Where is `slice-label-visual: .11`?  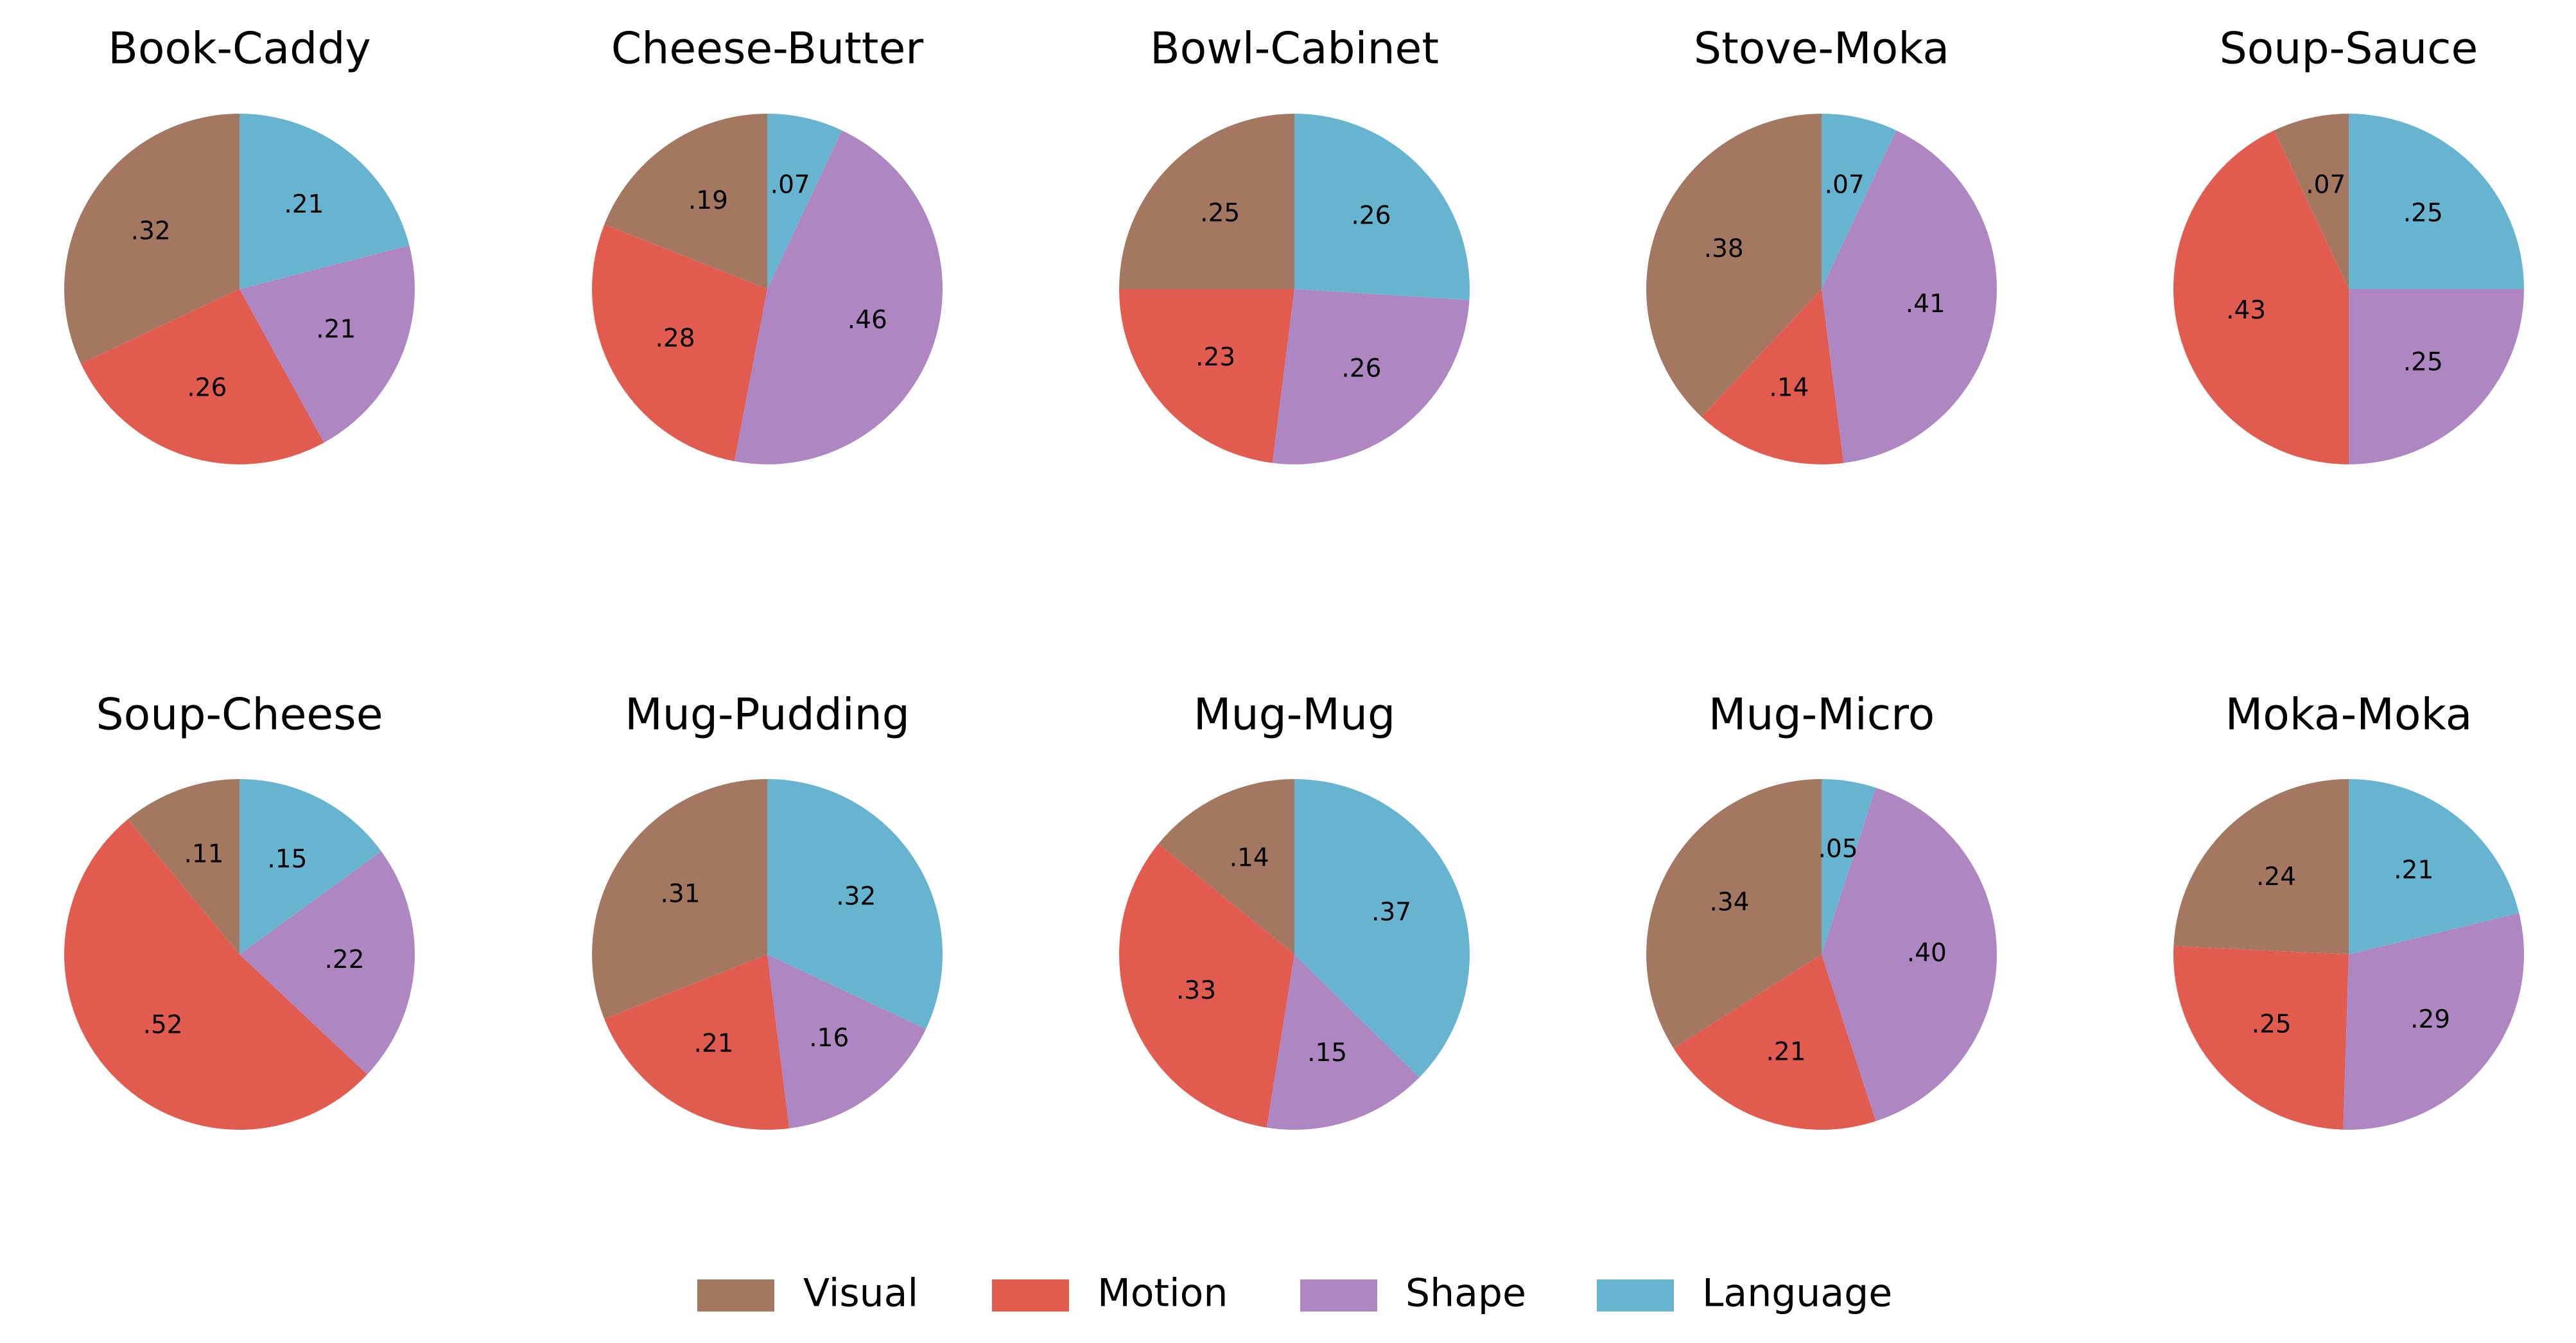 slice-label-visual: .11 is located at coordinates (203, 854).